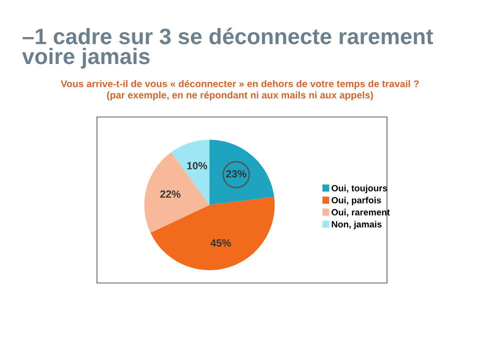  I want to click on data-label: 45%, so click(220, 243).